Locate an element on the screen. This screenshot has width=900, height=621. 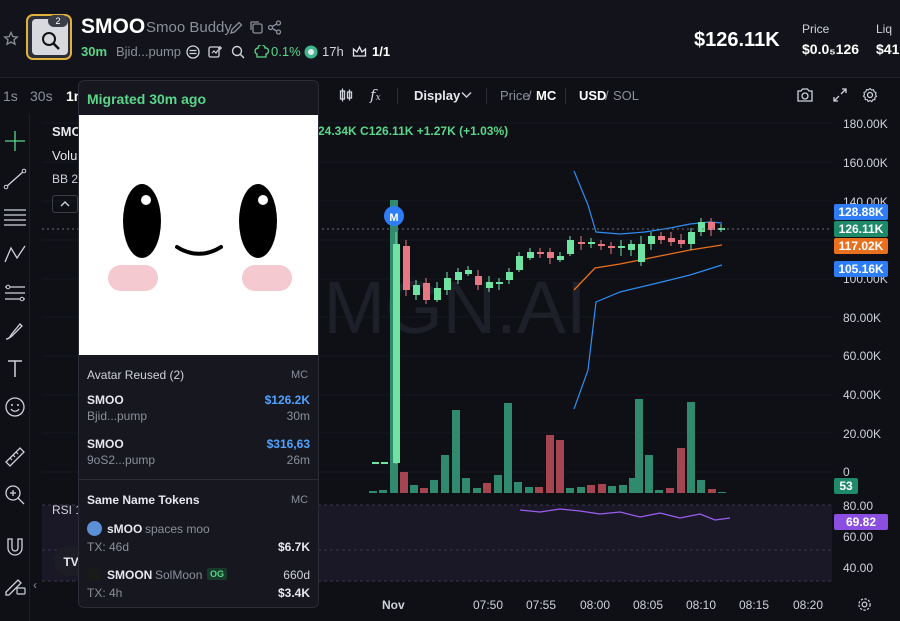
token-age: 30m is located at coordinates (94, 51).